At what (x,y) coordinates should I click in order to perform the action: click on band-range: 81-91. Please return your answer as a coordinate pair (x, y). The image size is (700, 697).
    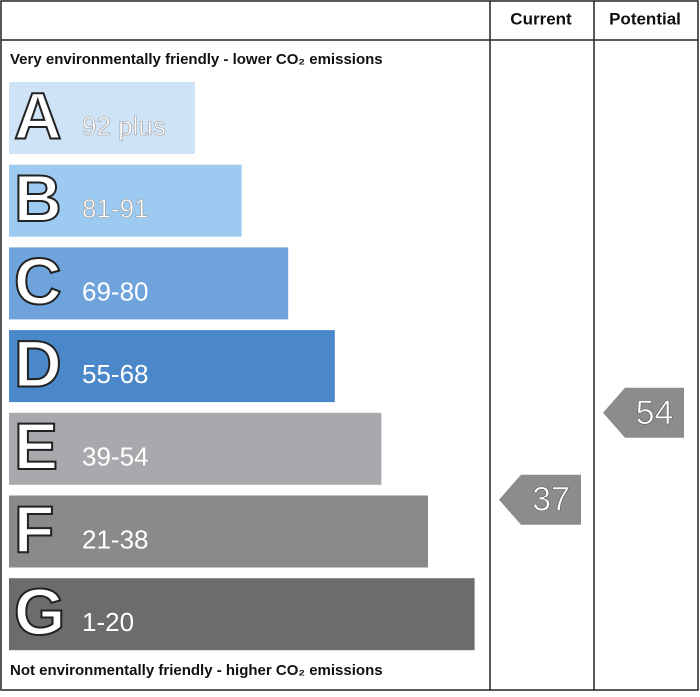
    Looking at the image, I should click on (115, 209).